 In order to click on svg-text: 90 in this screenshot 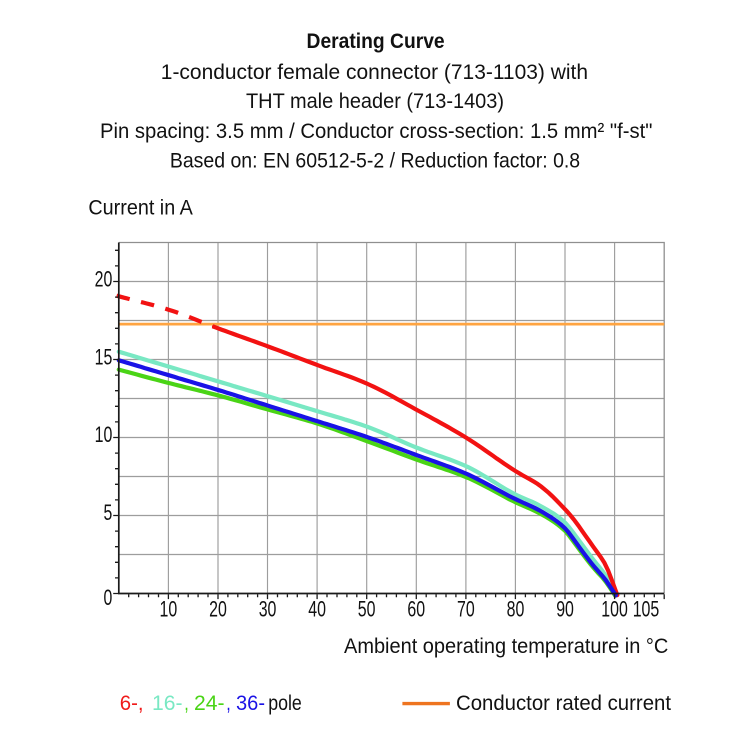, I will do `click(565, 609)`.